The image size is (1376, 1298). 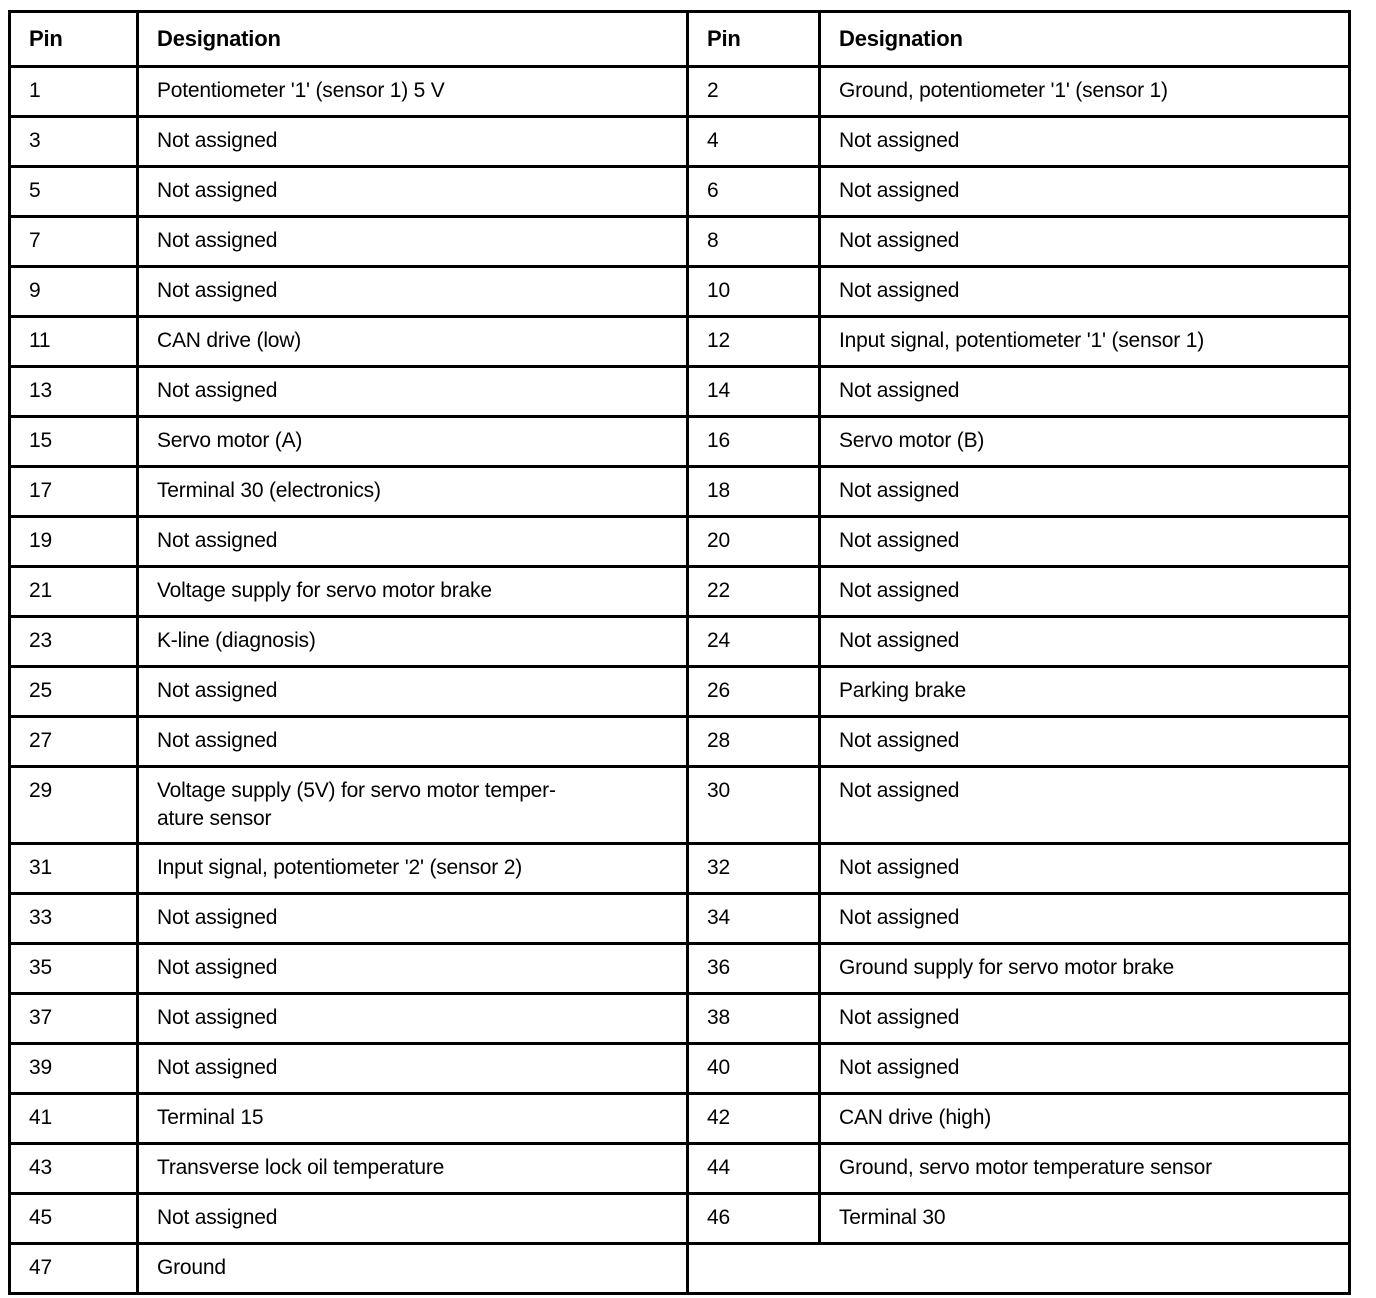 What do you see at coordinates (412, 1268) in the screenshot?
I see `designation-cell: Ground` at bounding box center [412, 1268].